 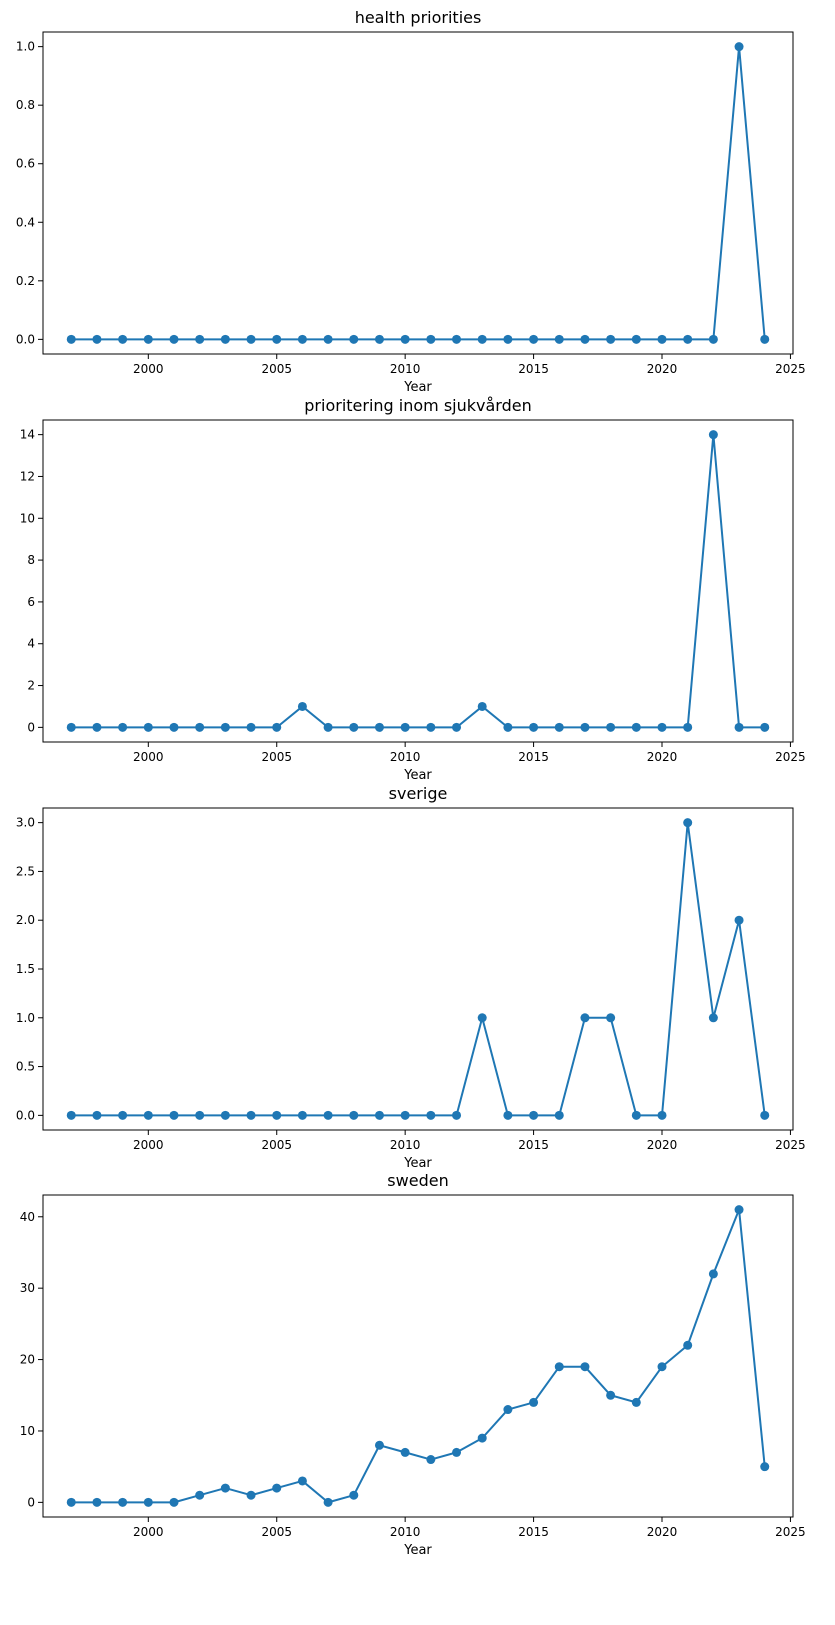 What do you see at coordinates (25, 164) in the screenshot?
I see `y-tick-label: 0.6` at bounding box center [25, 164].